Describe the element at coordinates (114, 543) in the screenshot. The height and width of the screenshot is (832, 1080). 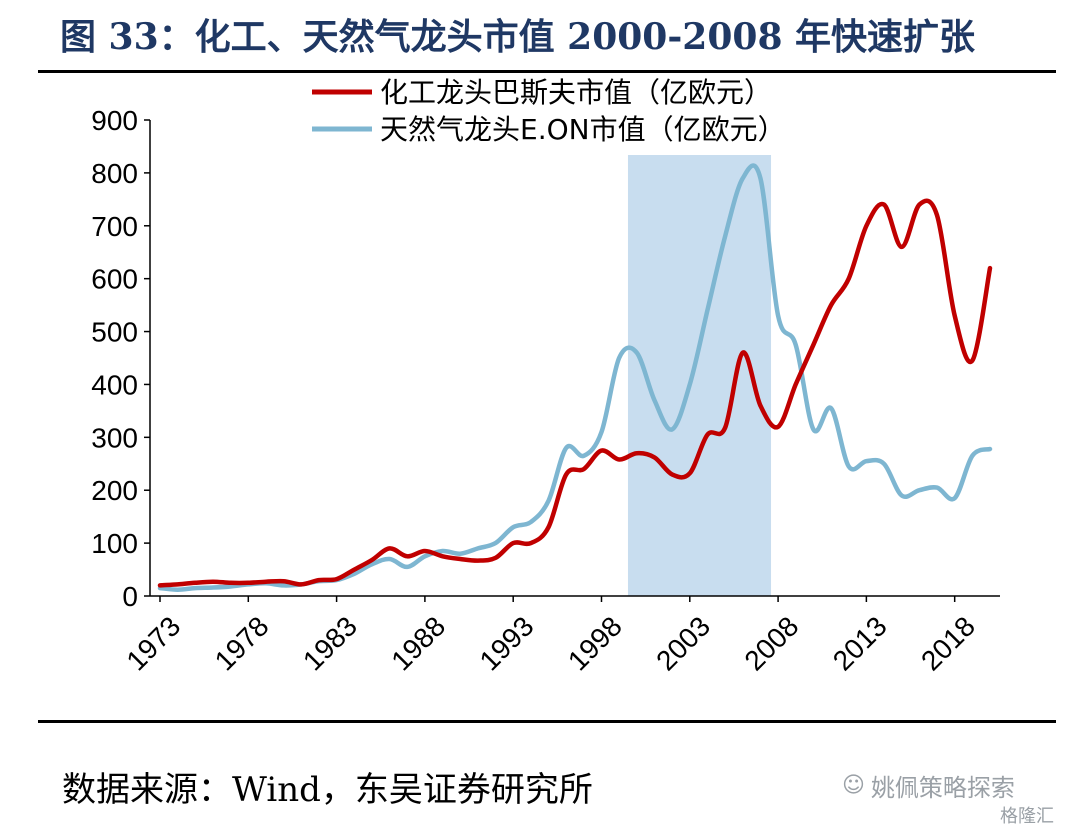
I see `y-tick-label: 100` at that location.